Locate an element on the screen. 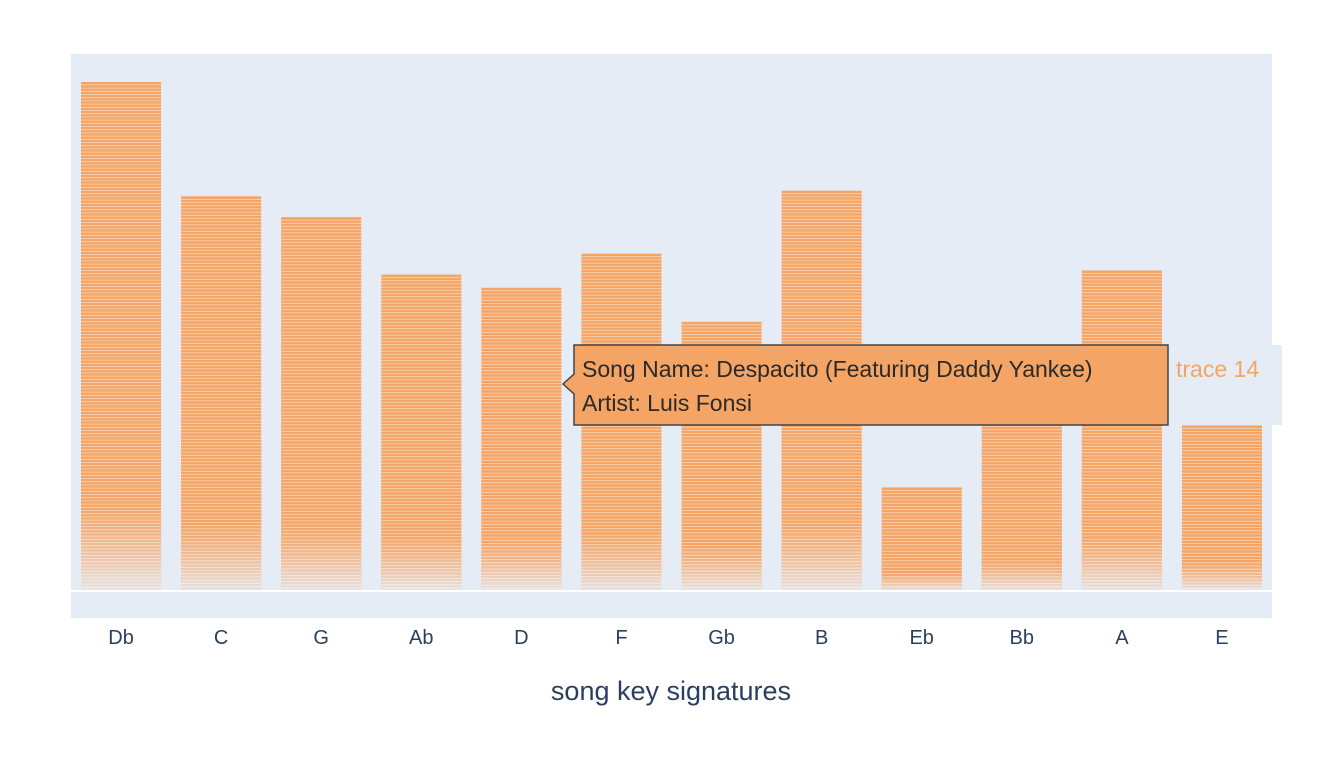 This screenshot has width=1343, height=777. bar-c is located at coordinates (221, 393).